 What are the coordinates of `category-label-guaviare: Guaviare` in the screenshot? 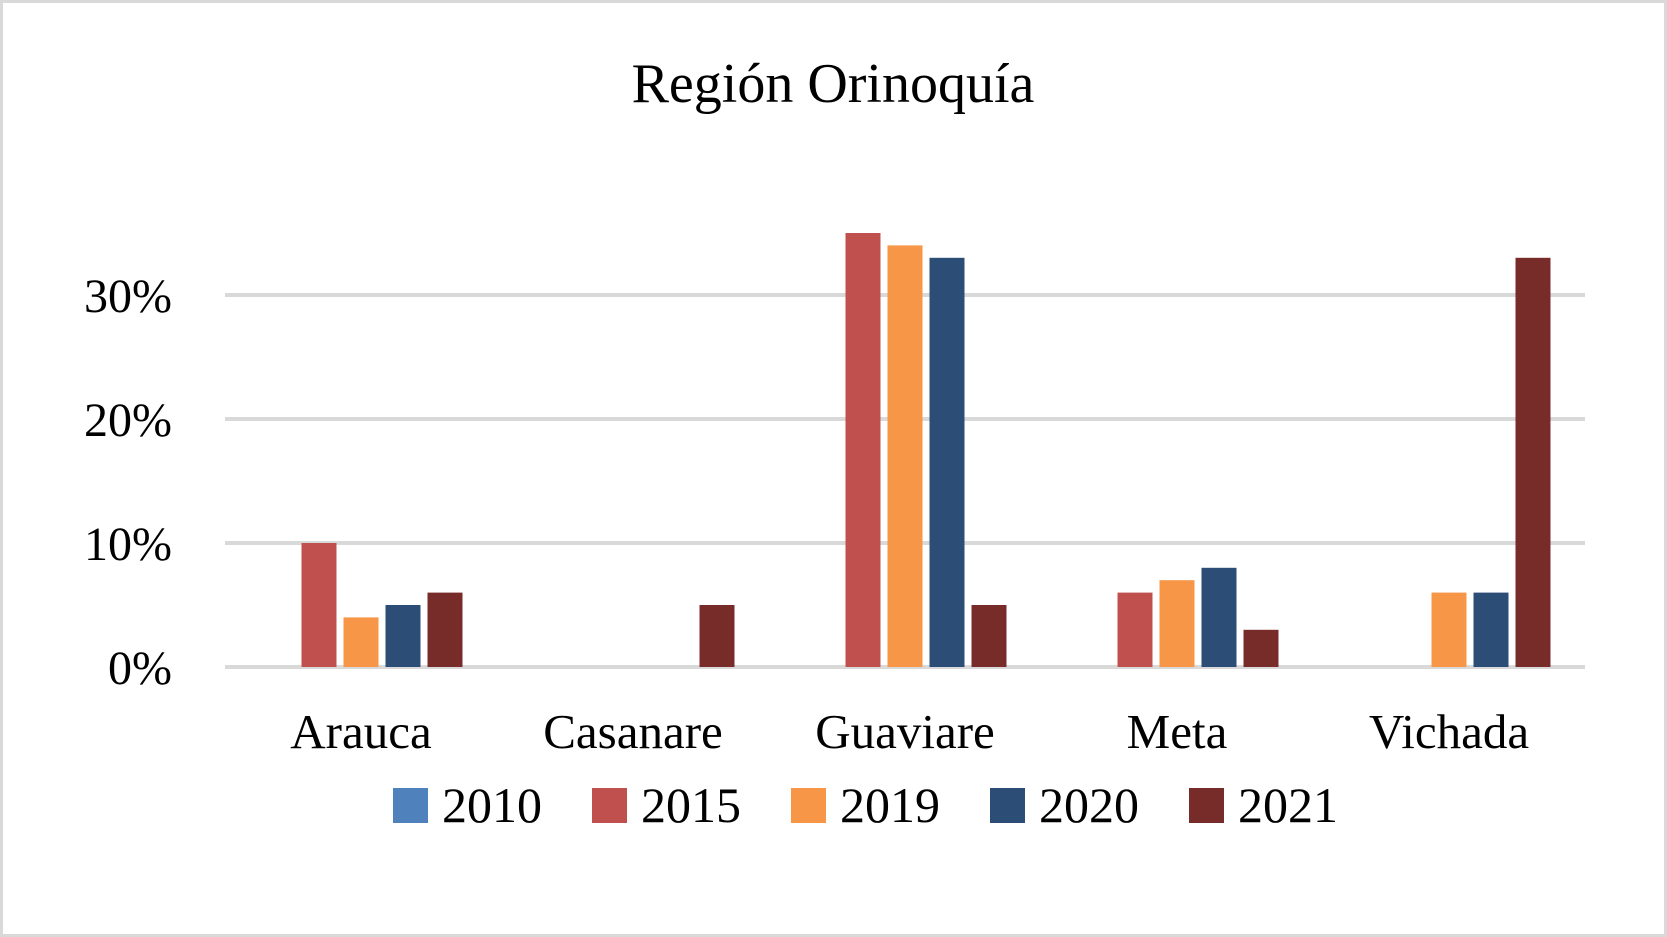 It's located at (905, 731).